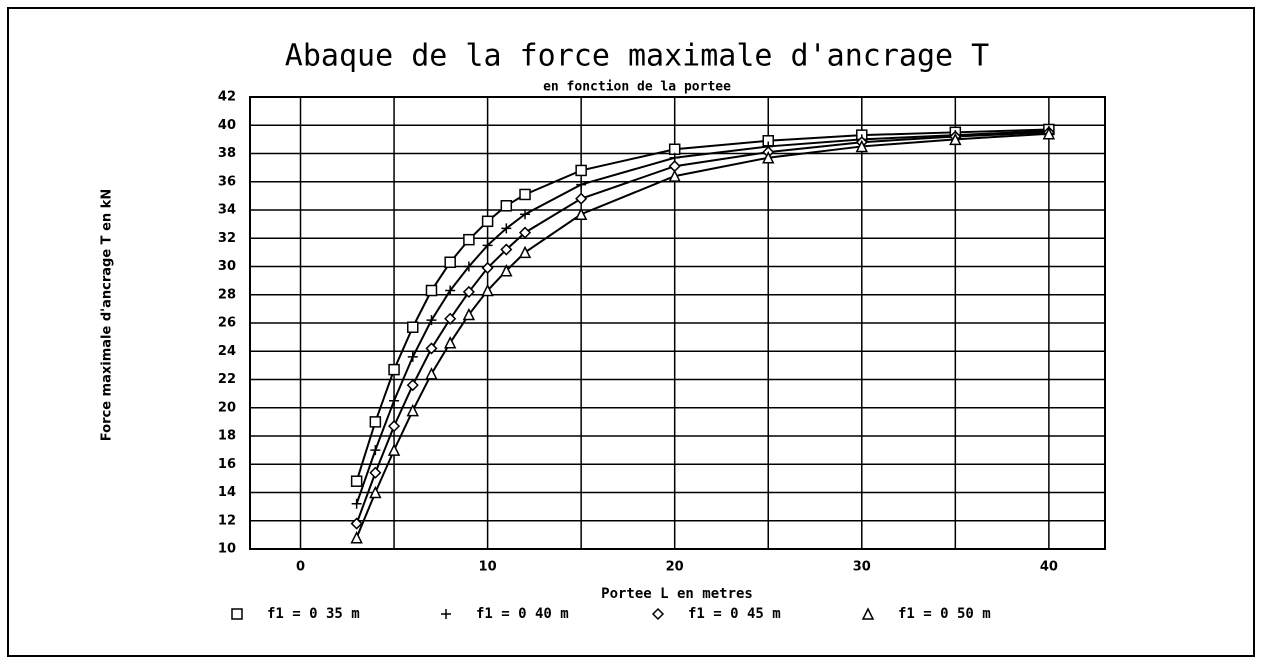 The image size is (1262, 664). What do you see at coordinates (734, 614) in the screenshot?
I see `legend-label: f1 = 0 45 m` at bounding box center [734, 614].